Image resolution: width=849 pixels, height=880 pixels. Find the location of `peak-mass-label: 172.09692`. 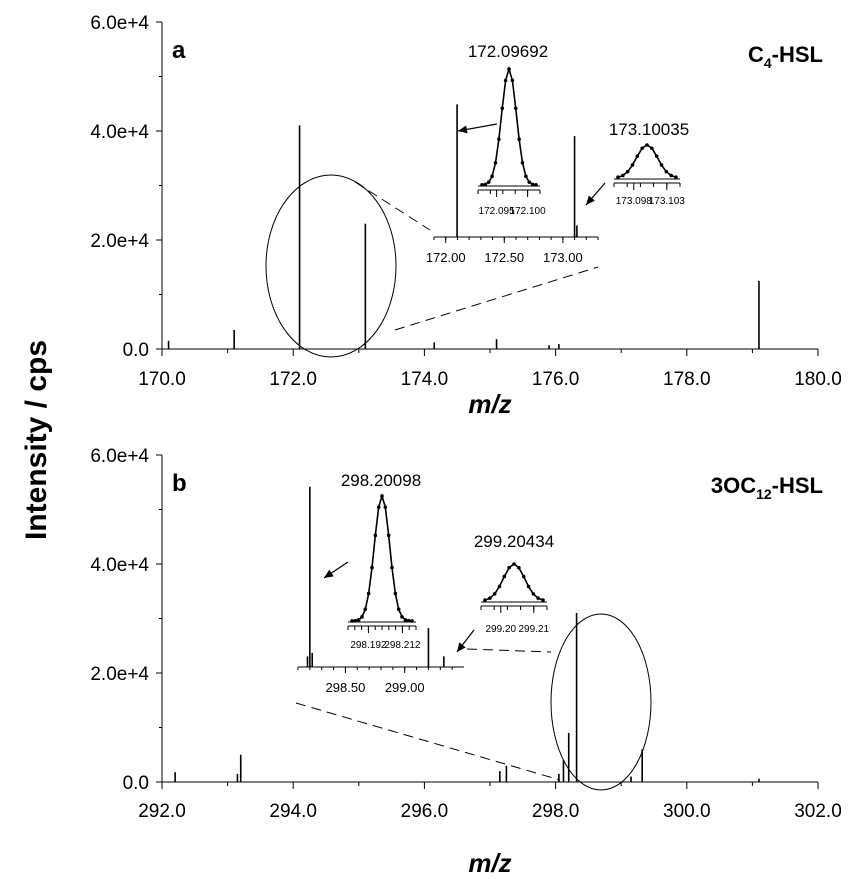

peak-mass-label: 172.09692 is located at coordinates (508, 51).